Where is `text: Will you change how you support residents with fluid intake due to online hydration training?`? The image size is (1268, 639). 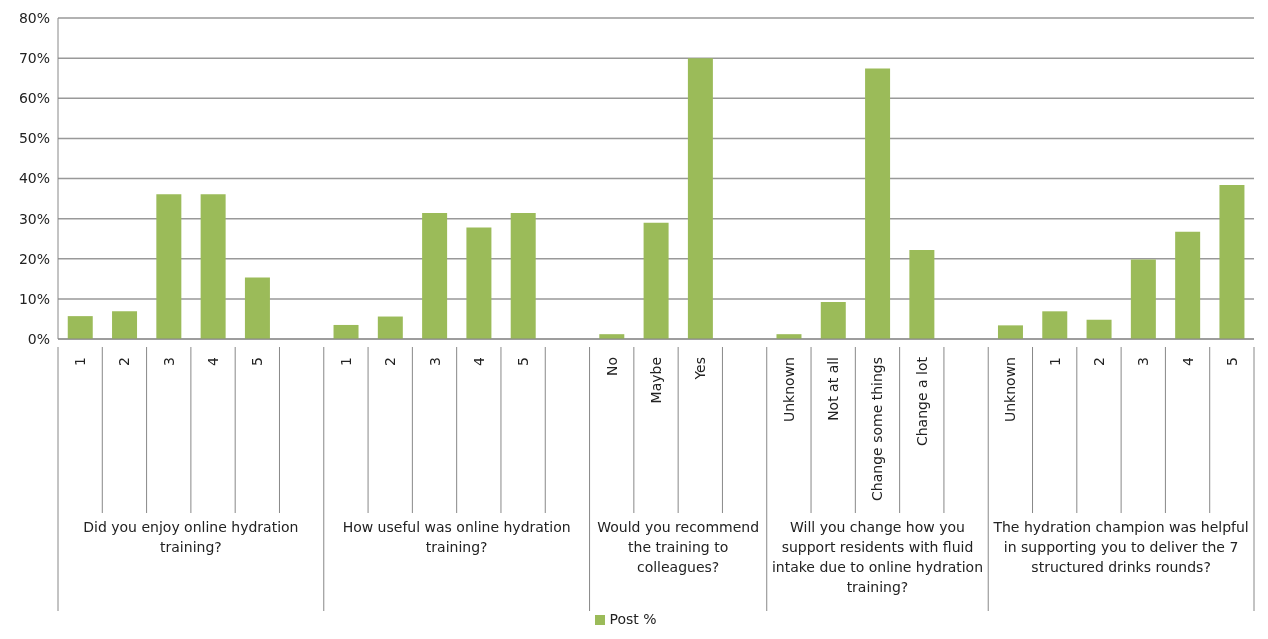 text: Will you change how you support residents with fluid intake due to online hydration training? is located at coordinates (877, 557).